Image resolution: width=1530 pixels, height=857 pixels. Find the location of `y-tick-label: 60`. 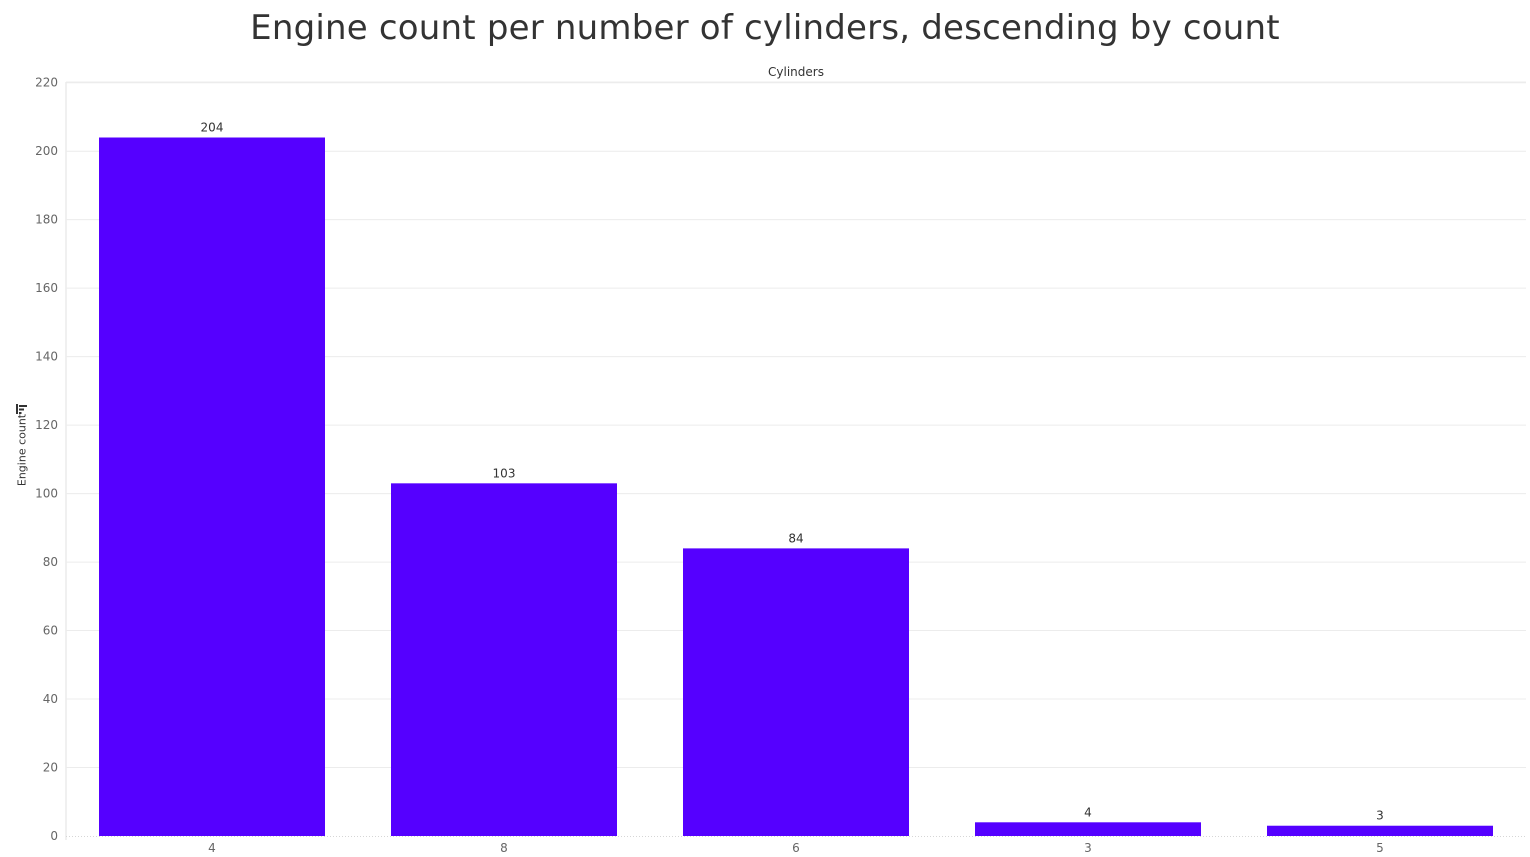

y-tick-label: 60 is located at coordinates (50, 631).